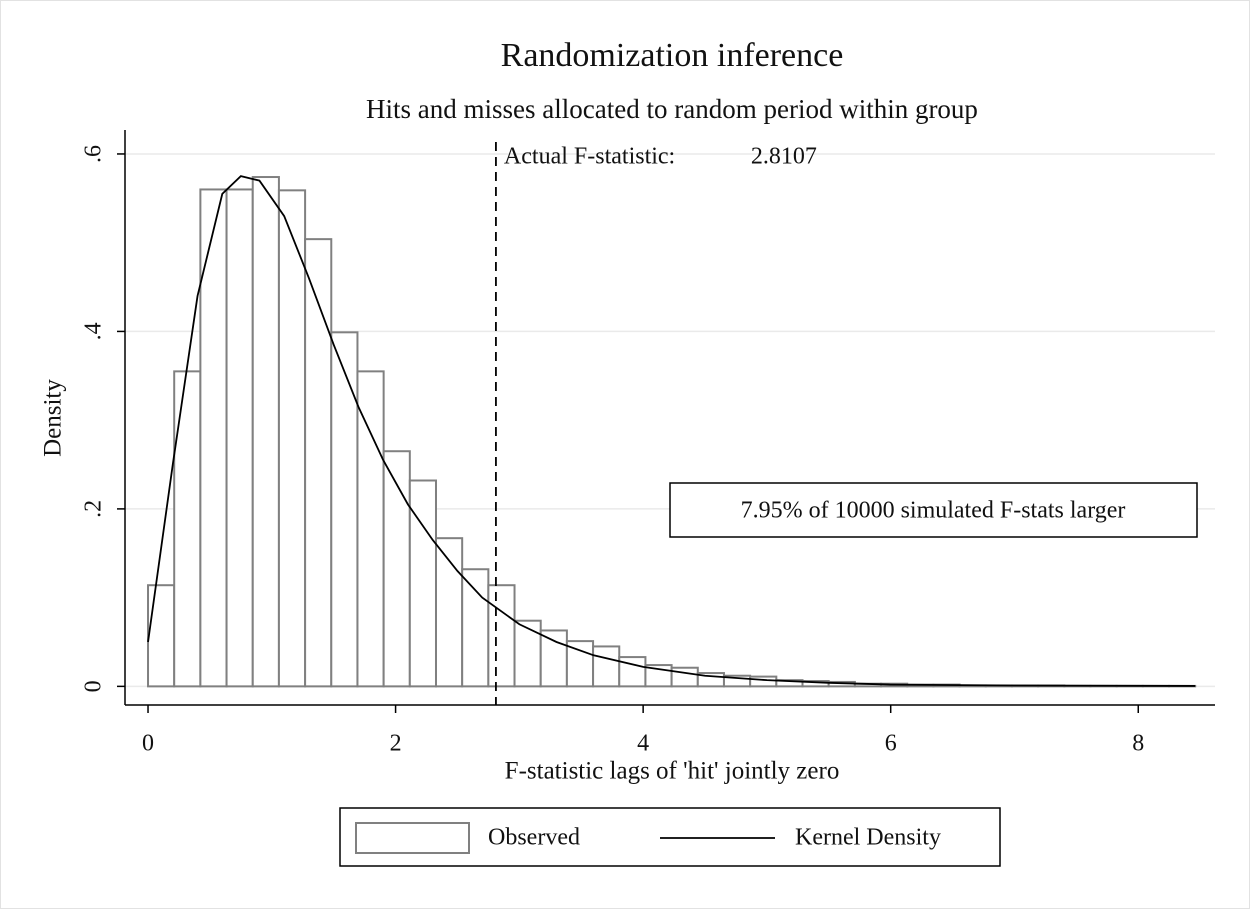 This screenshot has height=909, width=1250. Describe the element at coordinates (94, 154) in the screenshot. I see `y-tick-label: .6` at that location.